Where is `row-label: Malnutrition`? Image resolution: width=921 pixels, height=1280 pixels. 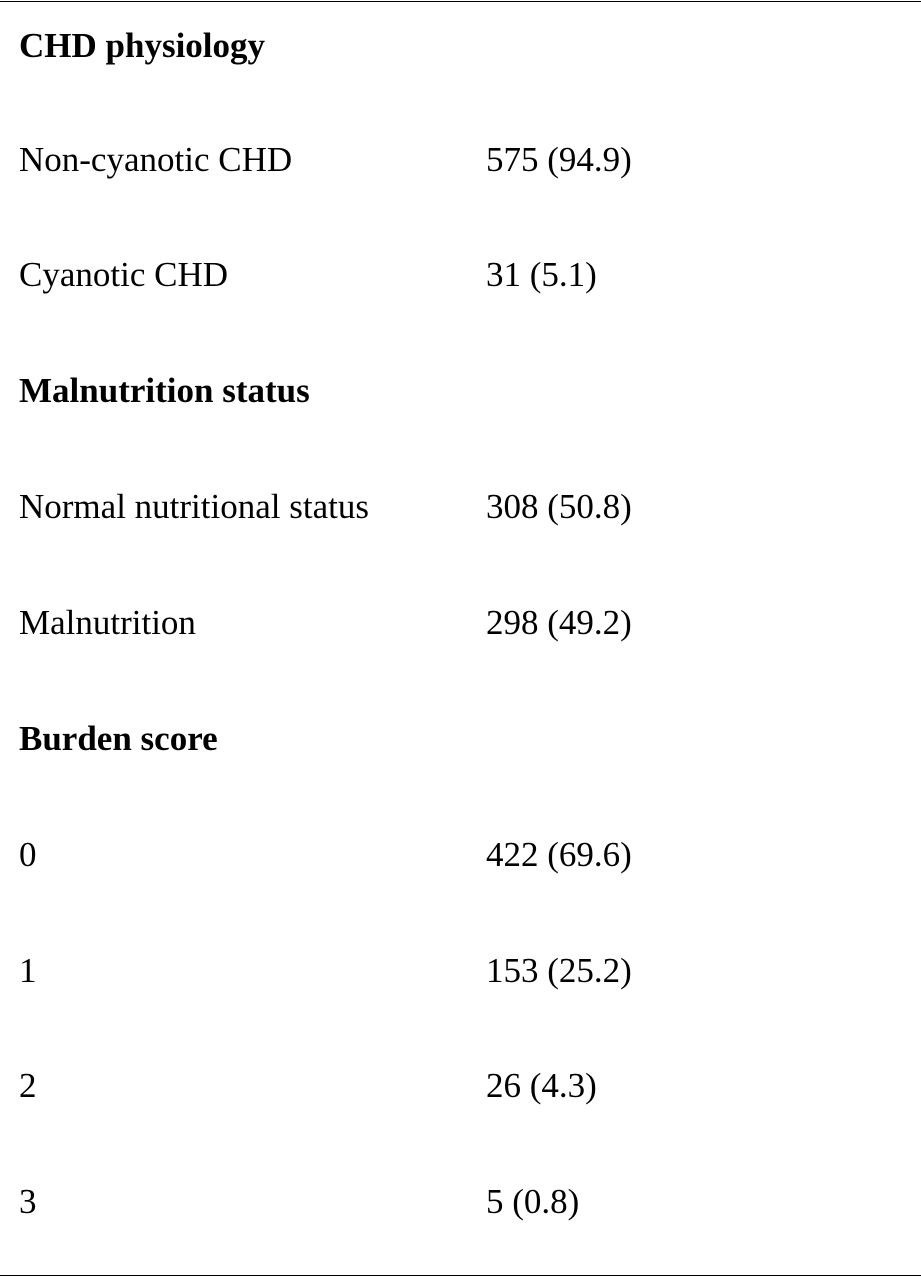
row-label: Malnutrition is located at coordinates (107, 622).